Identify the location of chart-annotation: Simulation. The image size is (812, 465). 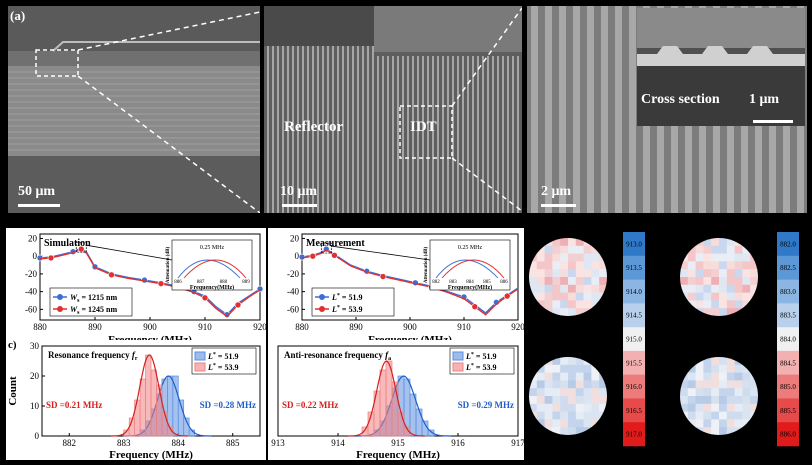
(67, 243).